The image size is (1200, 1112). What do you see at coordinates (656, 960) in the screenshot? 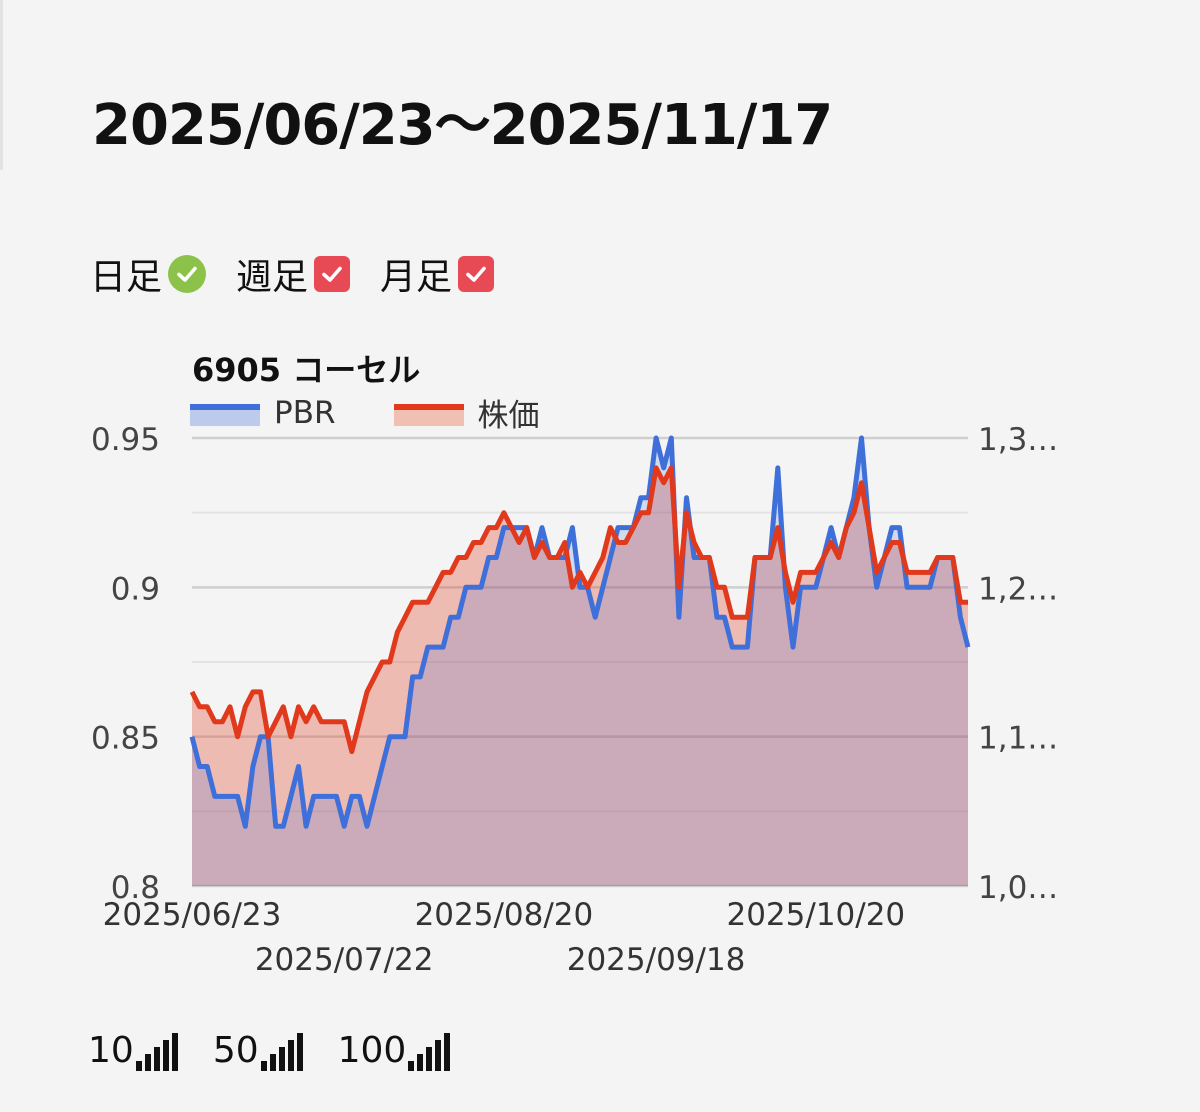
I see `x-tick-label: 2025/09/18` at bounding box center [656, 960].